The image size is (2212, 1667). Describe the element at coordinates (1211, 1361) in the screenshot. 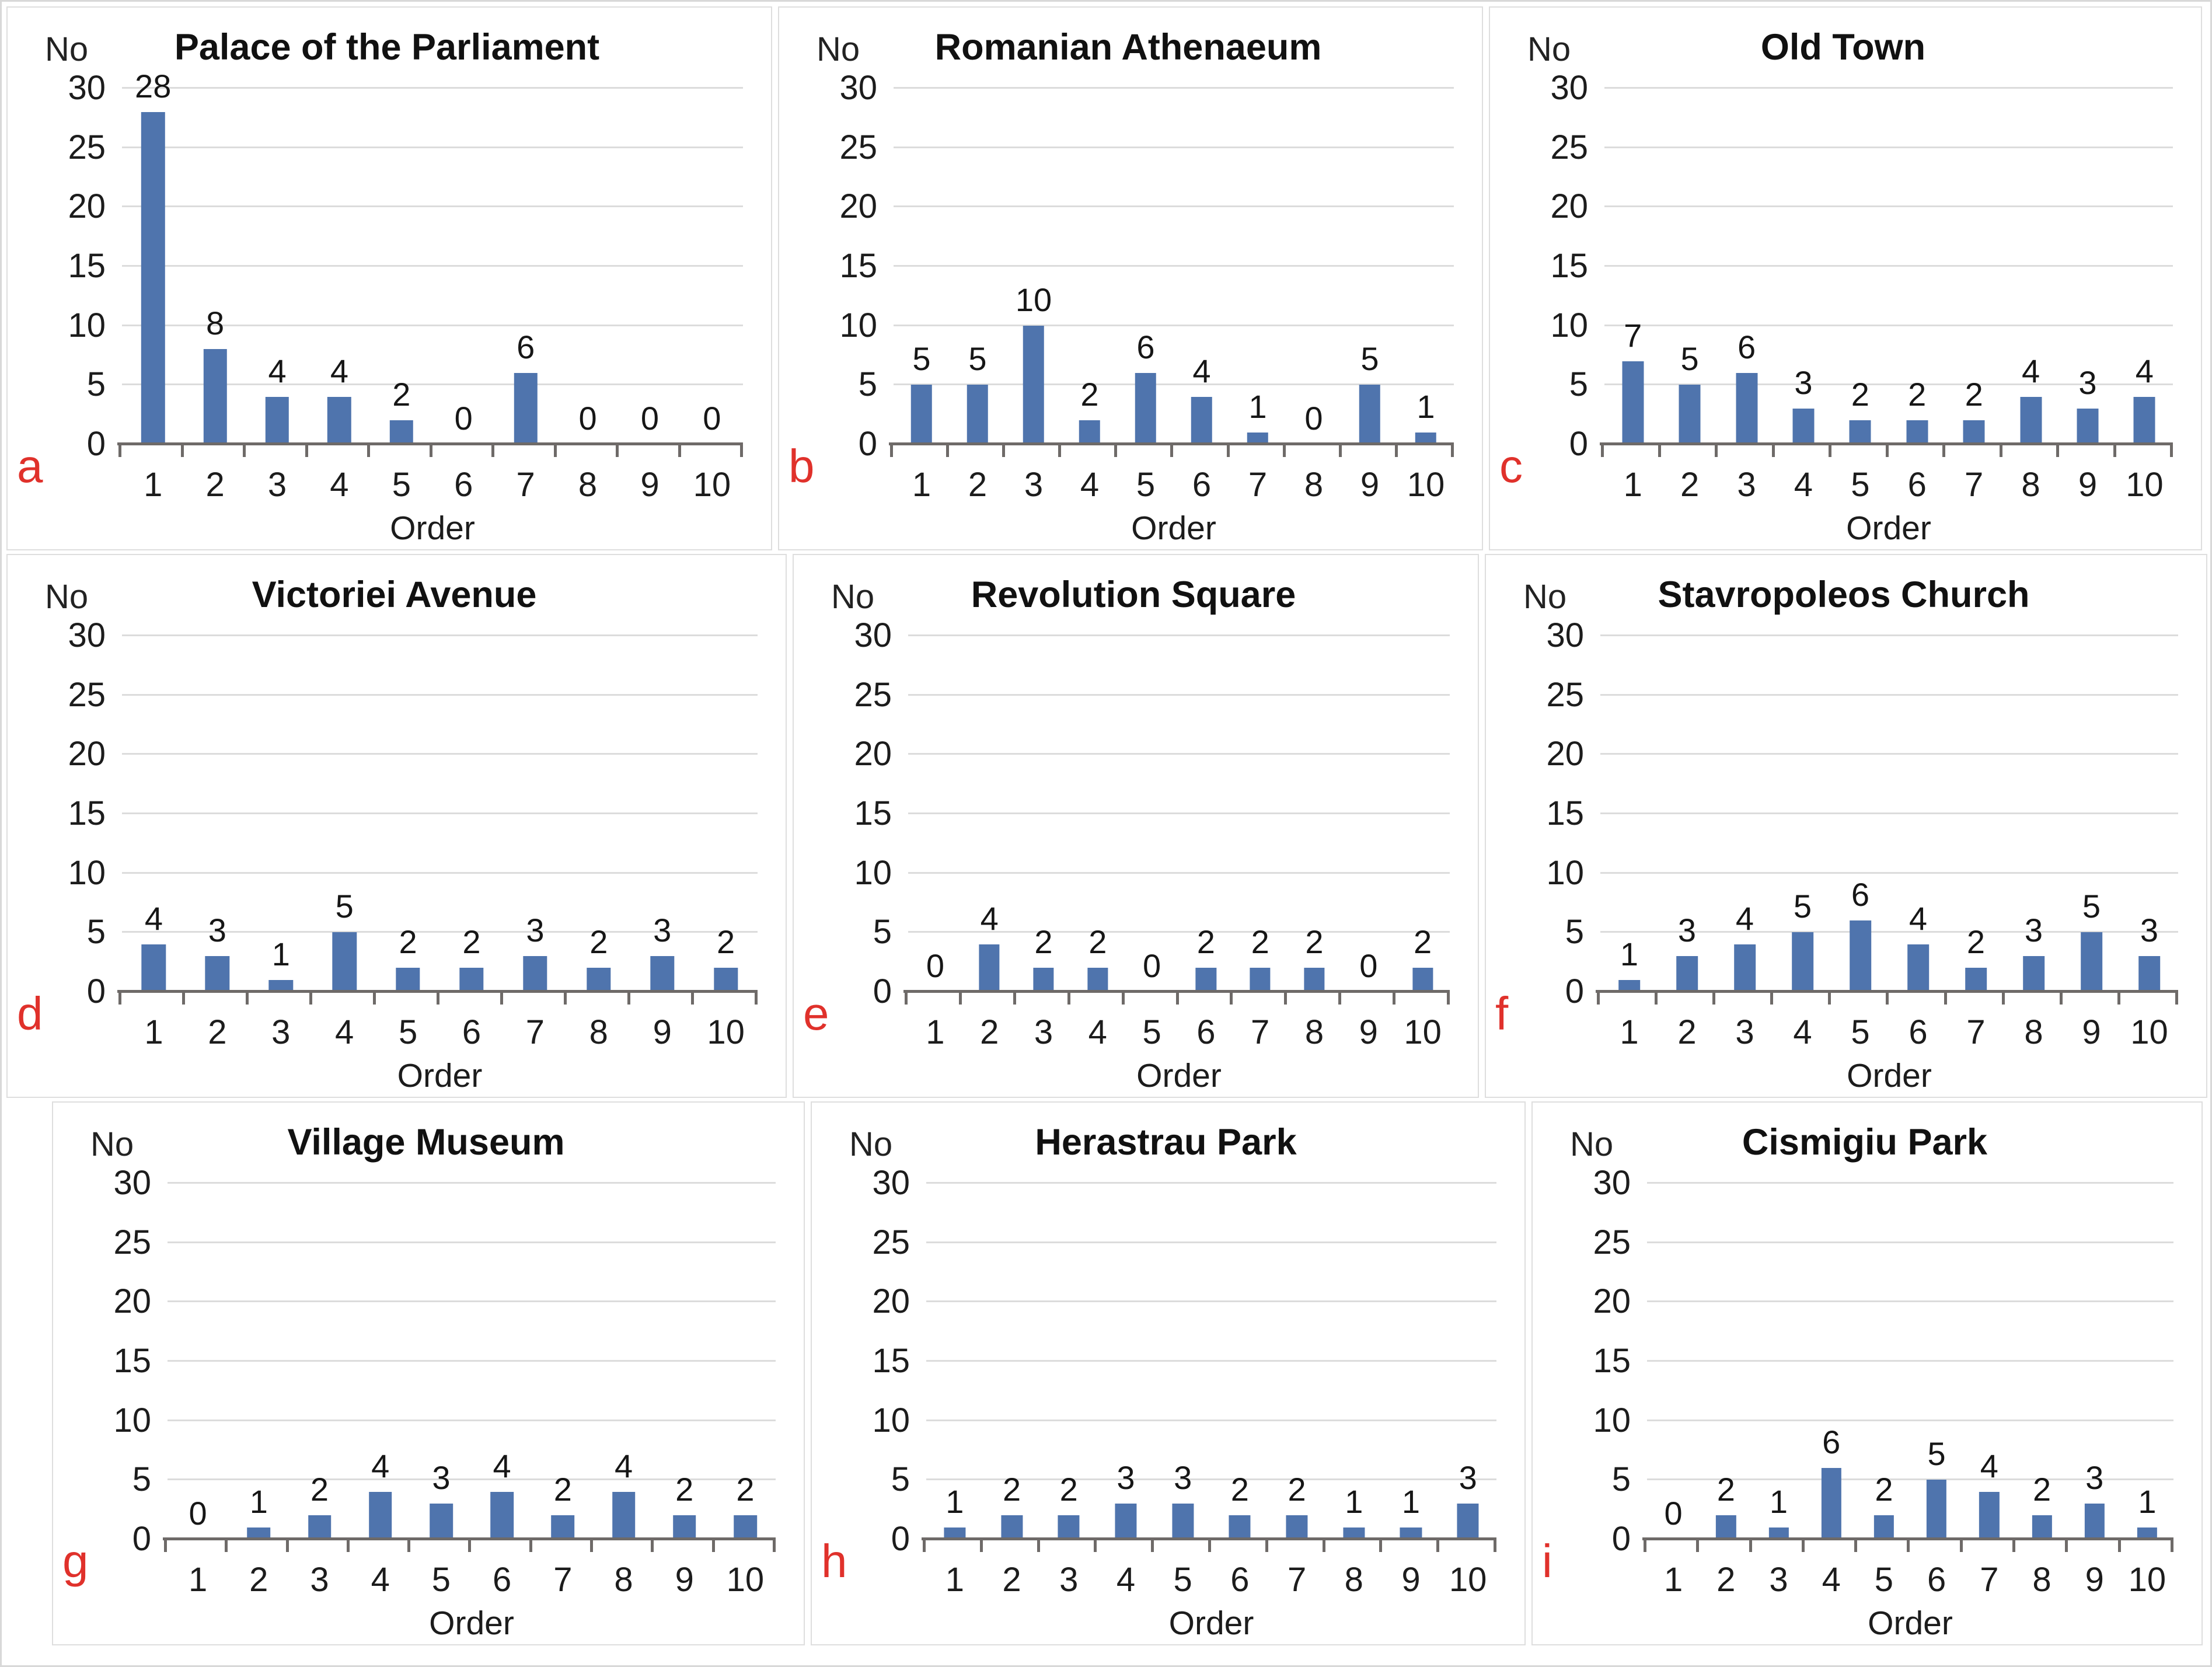

I see `bar-slots: 1 2 2 3 3 2 2 1 1 3` at that location.